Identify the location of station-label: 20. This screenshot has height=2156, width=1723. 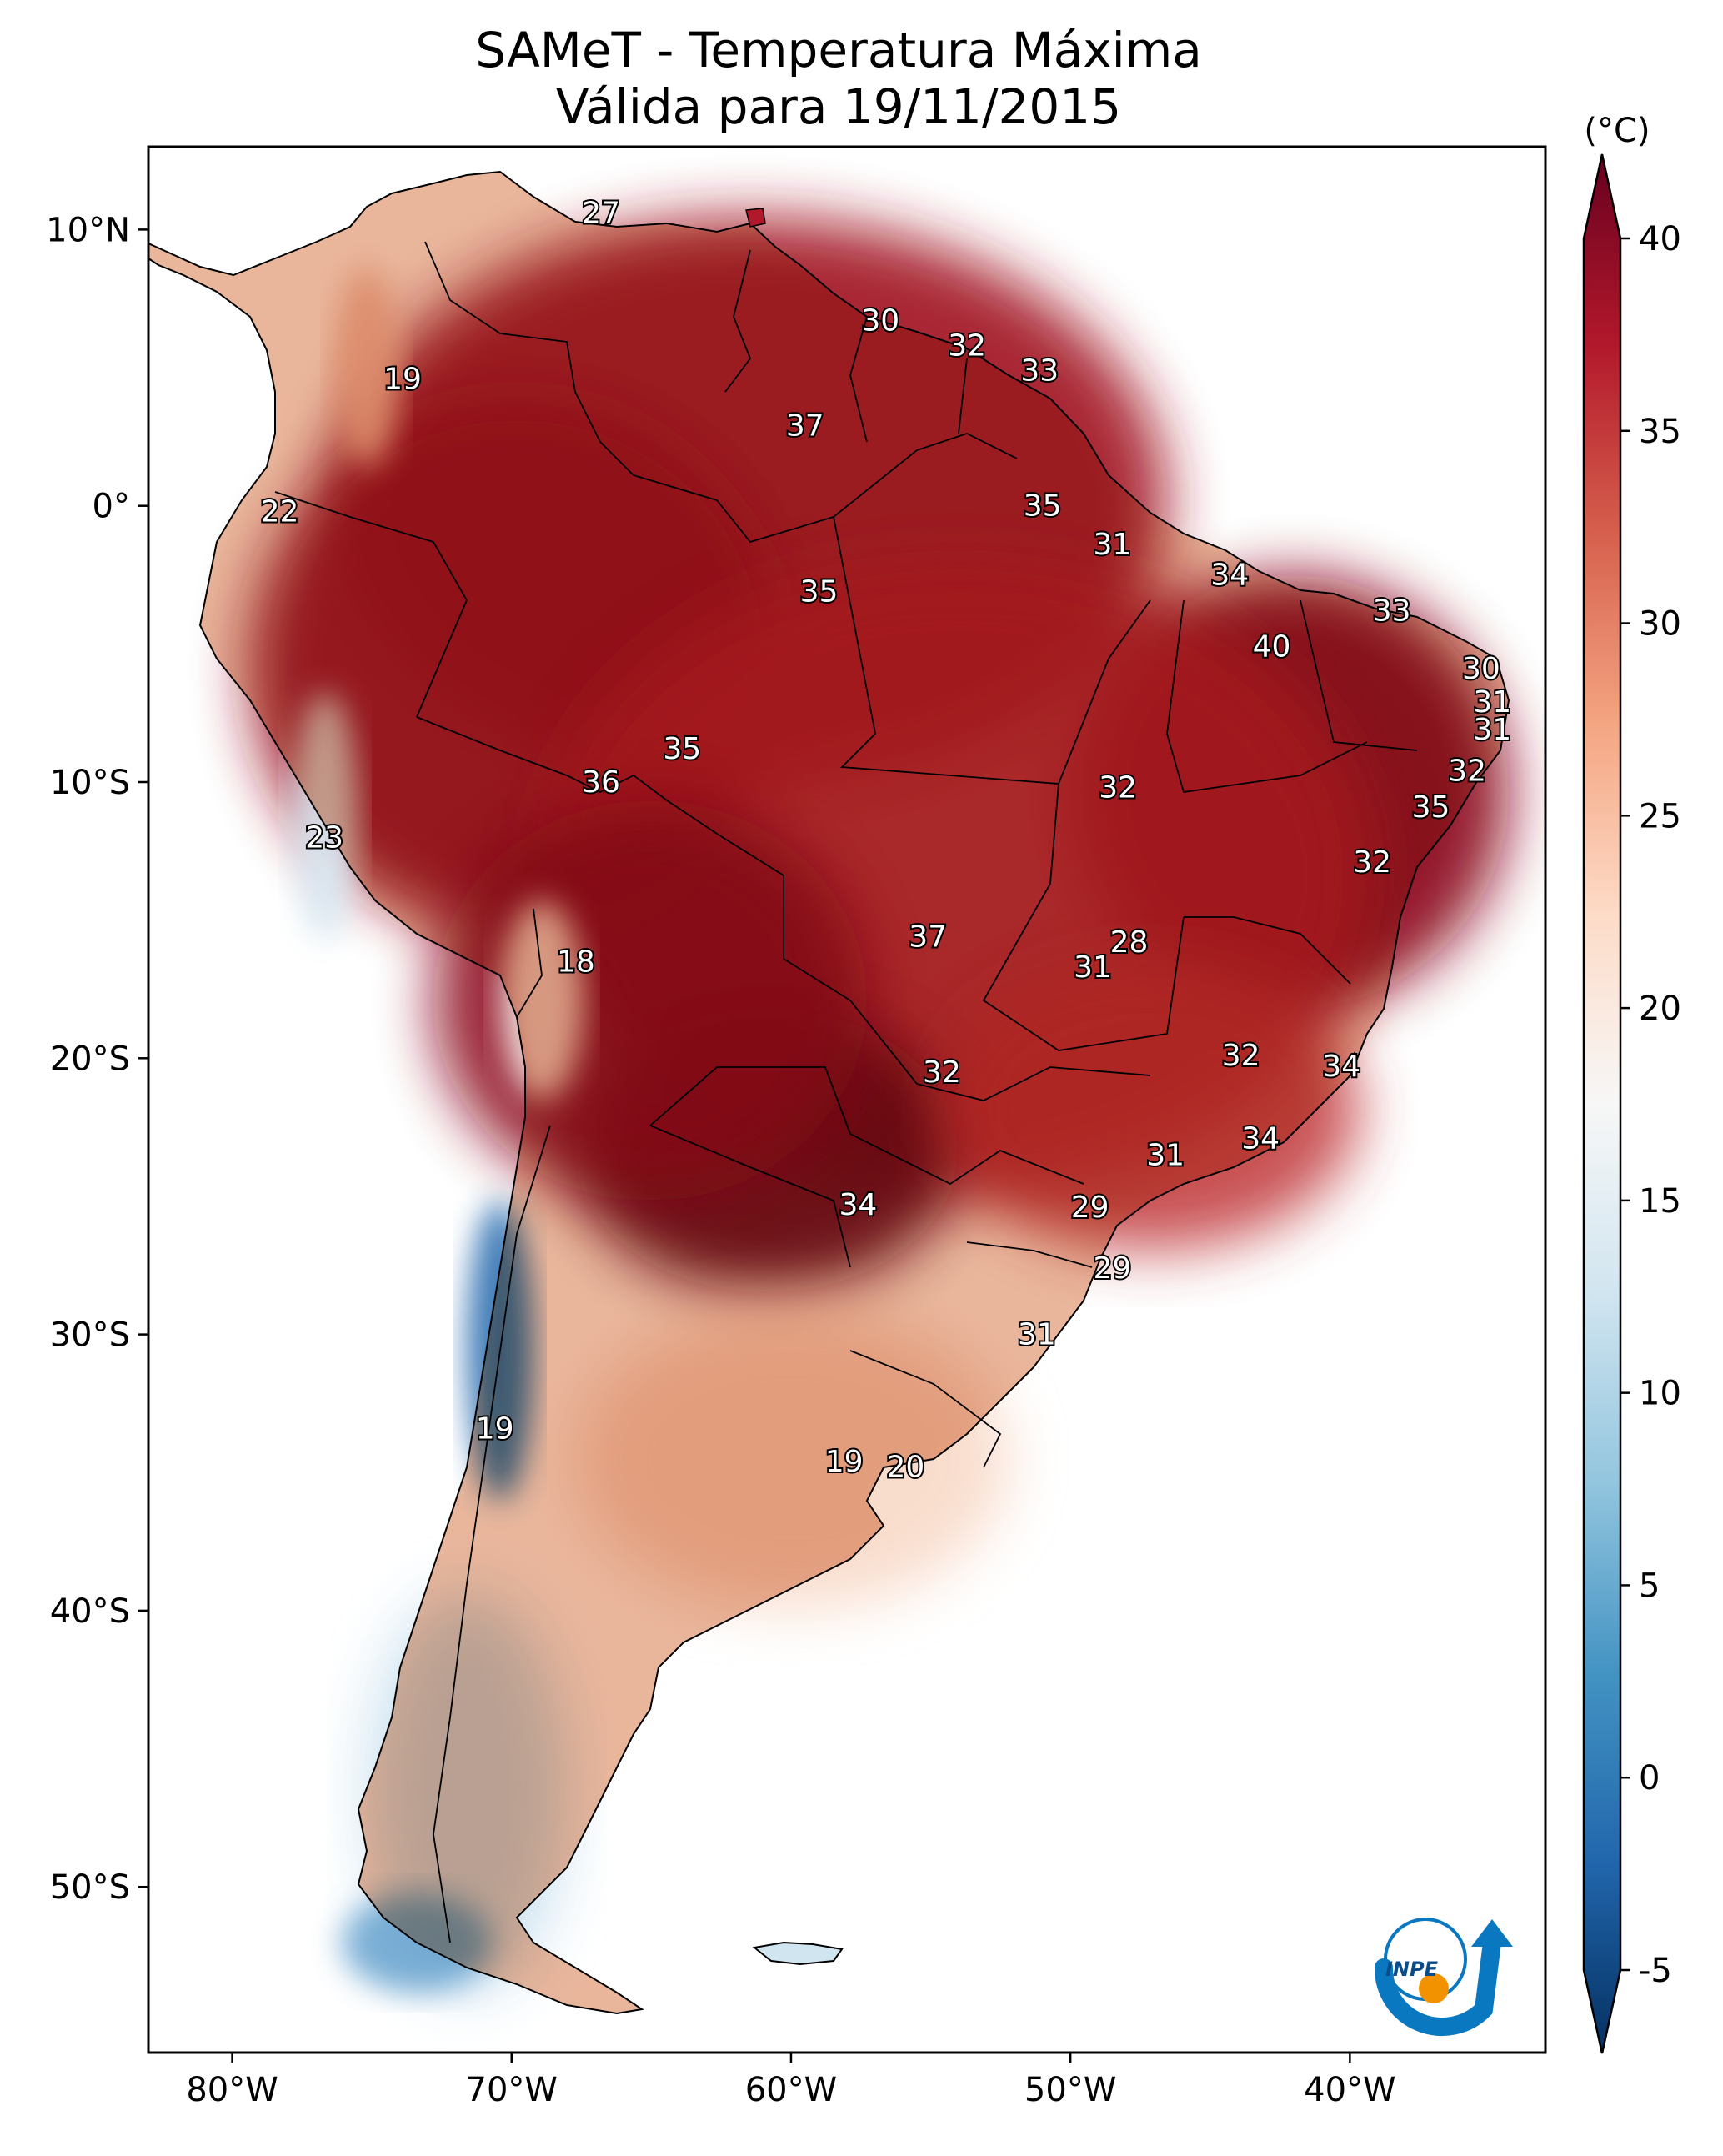
(905, 1468).